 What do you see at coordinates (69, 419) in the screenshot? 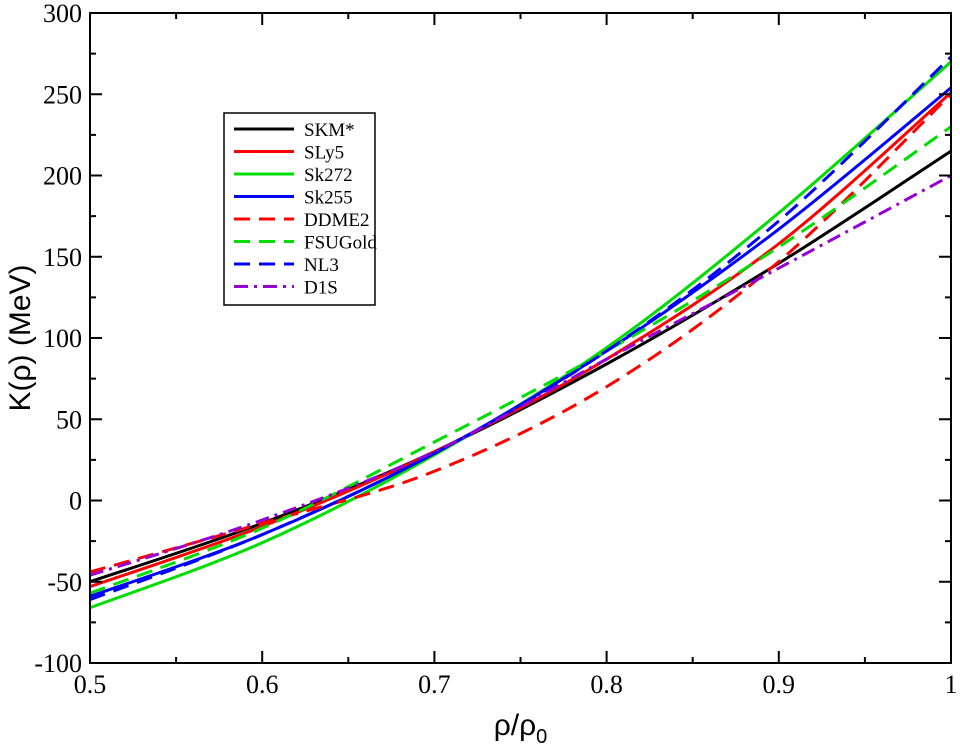
I see `y-tick-label: 50` at bounding box center [69, 419].